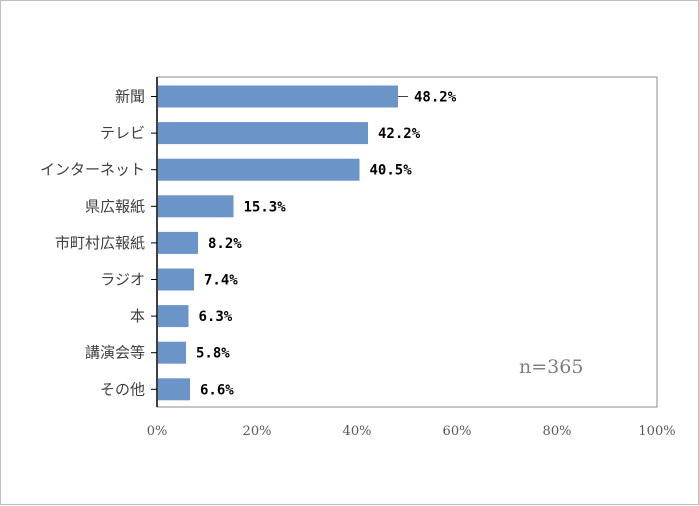 The width and height of the screenshot is (699, 506). Describe the element at coordinates (122, 280) in the screenshot. I see `category-label: ラジオ` at that location.